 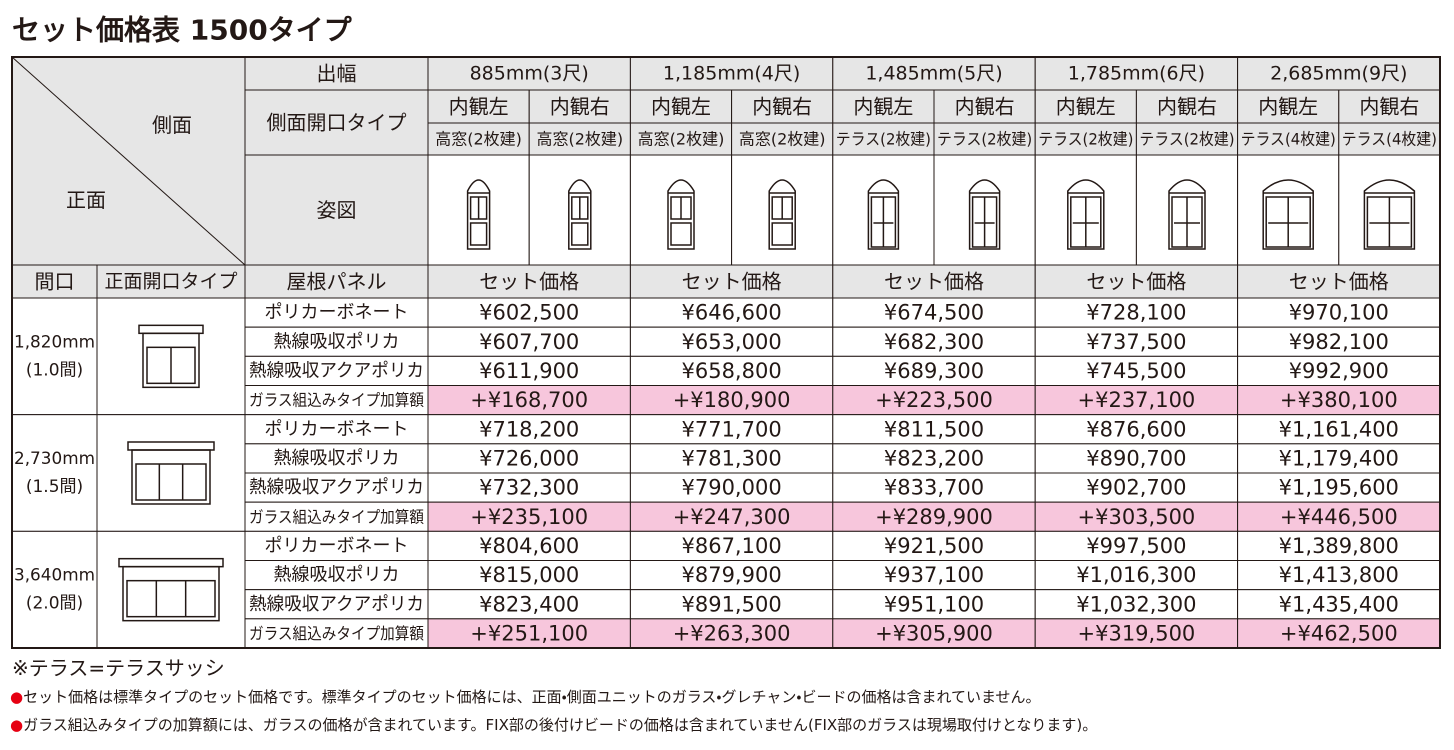 What do you see at coordinates (731, 74) in the screenshot?
I see `cell-text: 1,185mm(4尺)` at bounding box center [731, 74].